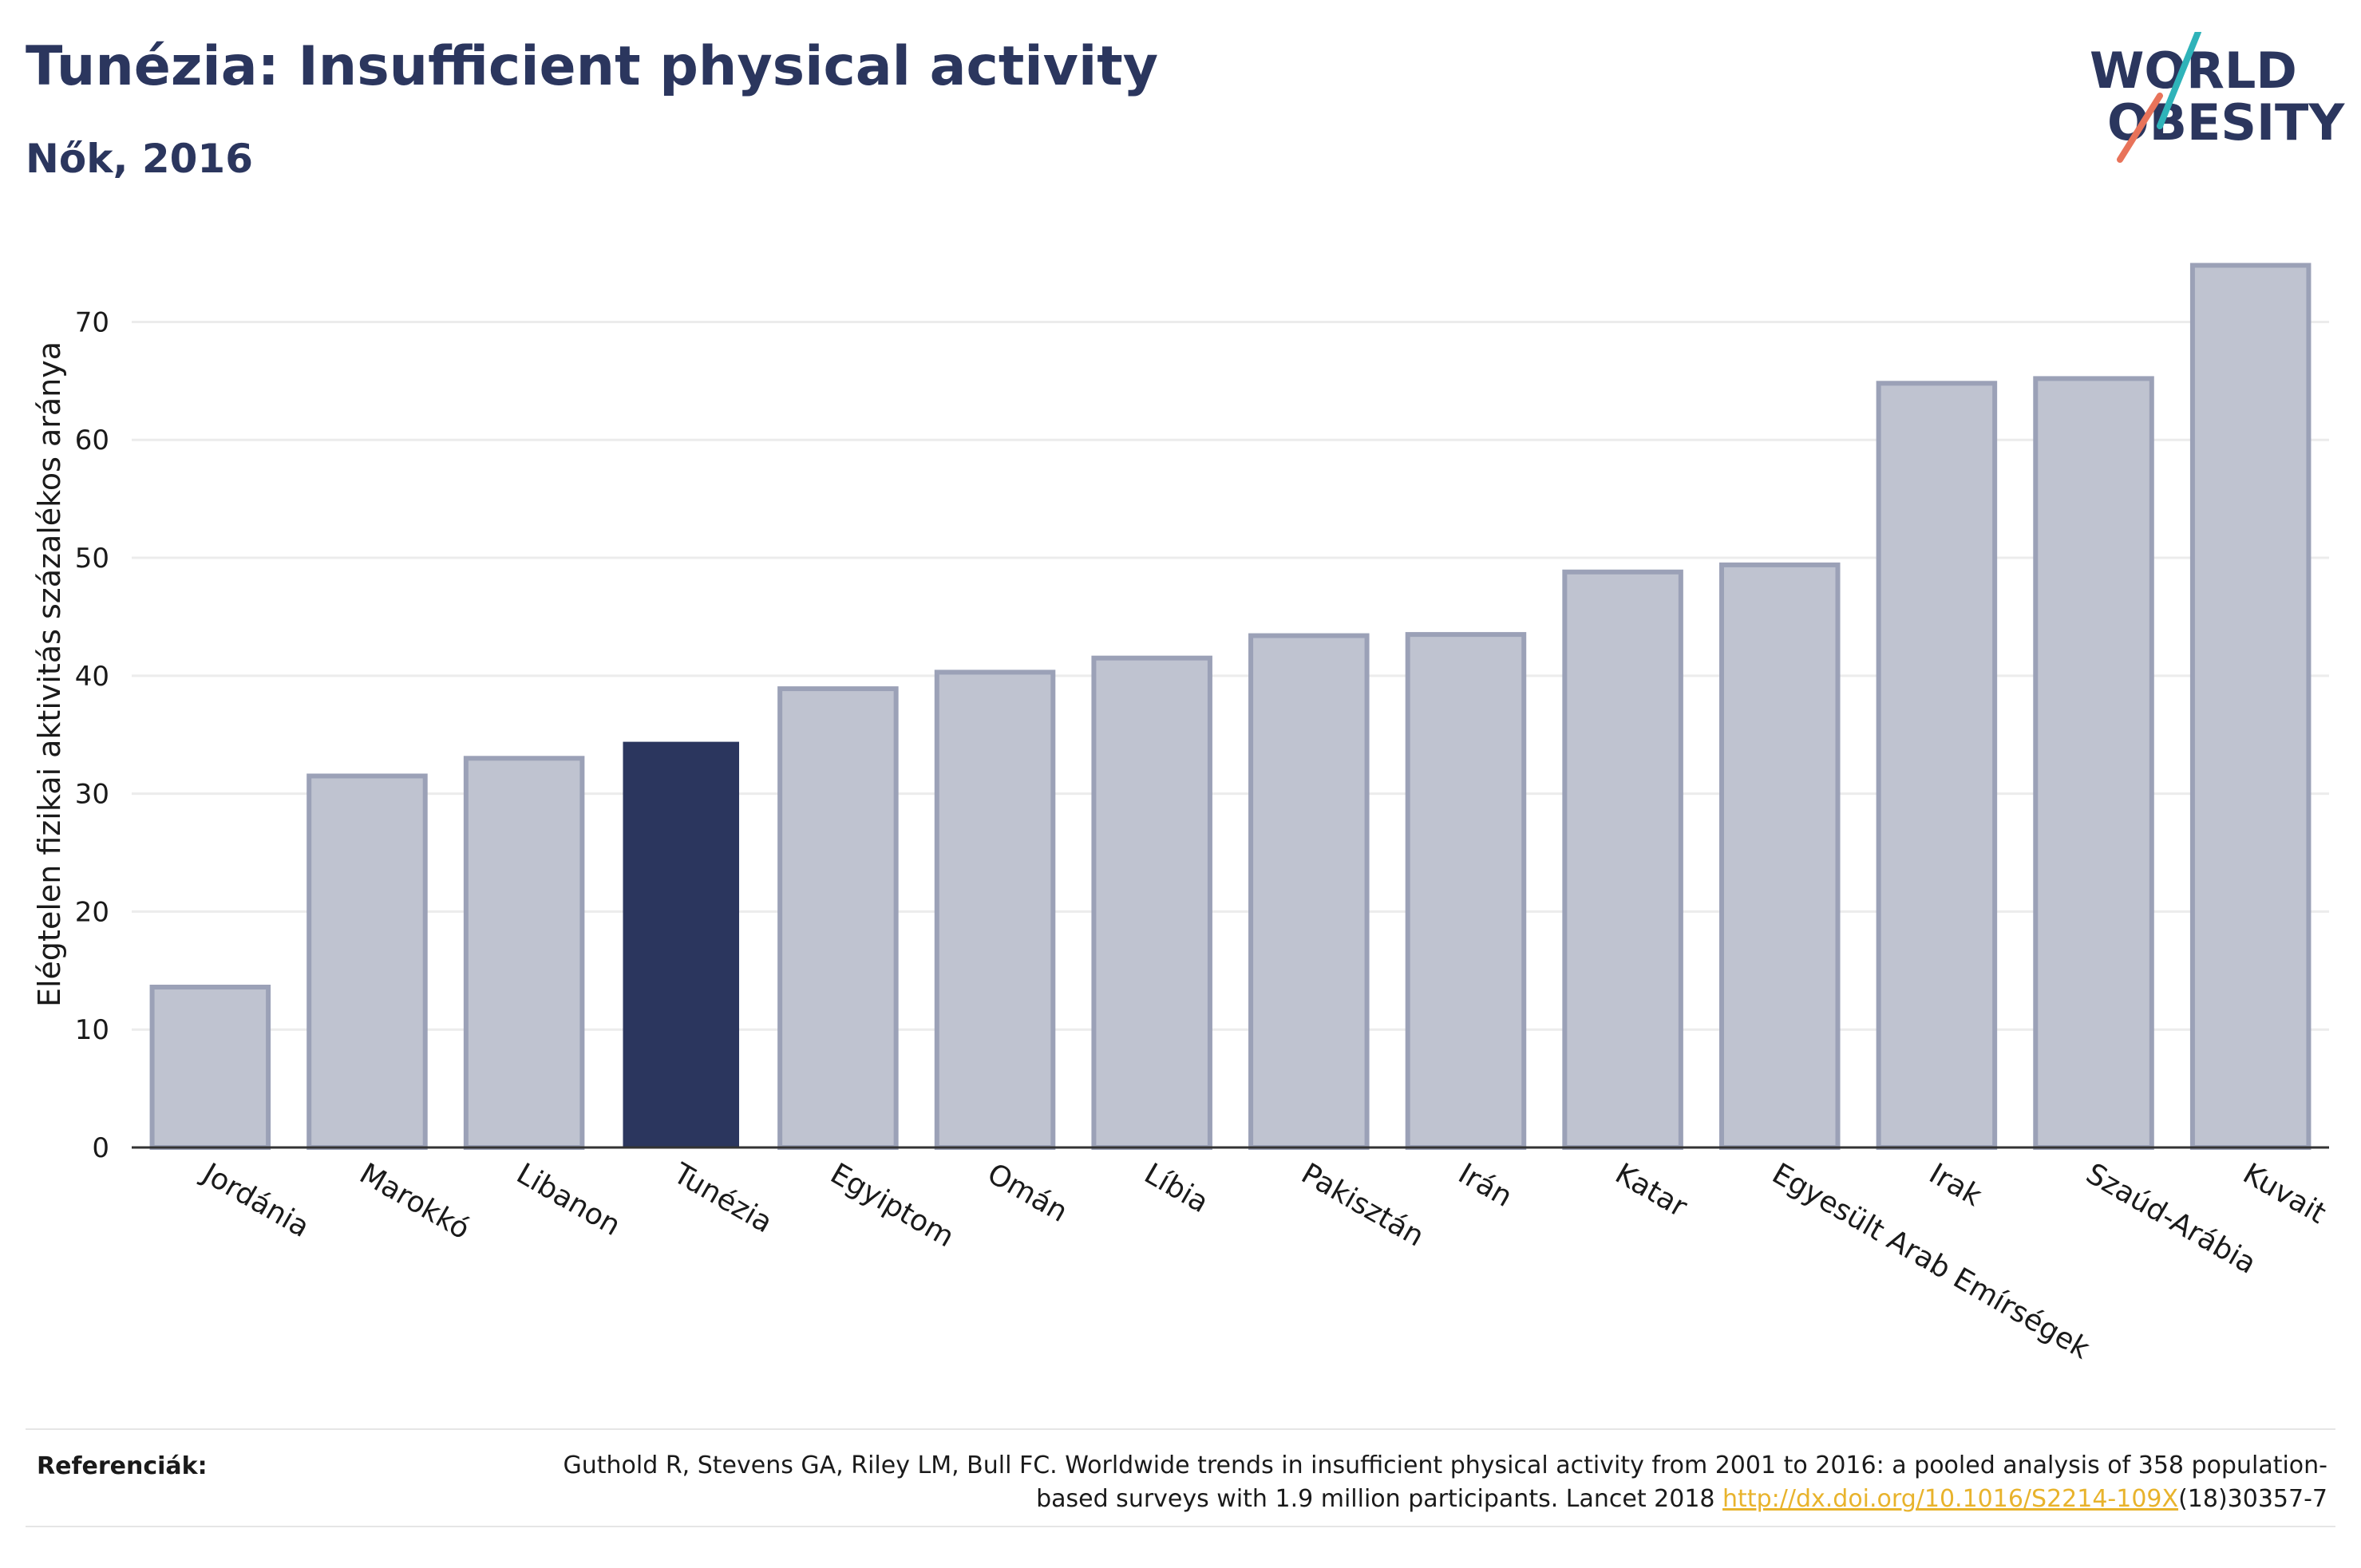 The height and width of the screenshot is (1568, 2361). Describe the element at coordinates (1950, 1499) in the screenshot. I see `reference-doi-link: http://dx.doi.org/10.1016/S2214-109X` at that location.